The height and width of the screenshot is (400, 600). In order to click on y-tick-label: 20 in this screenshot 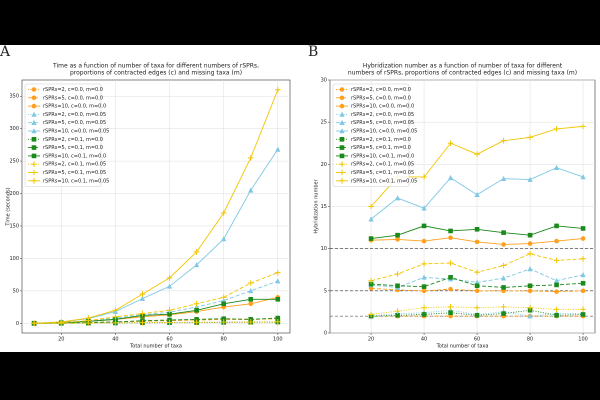, I will do `click(324, 165)`.